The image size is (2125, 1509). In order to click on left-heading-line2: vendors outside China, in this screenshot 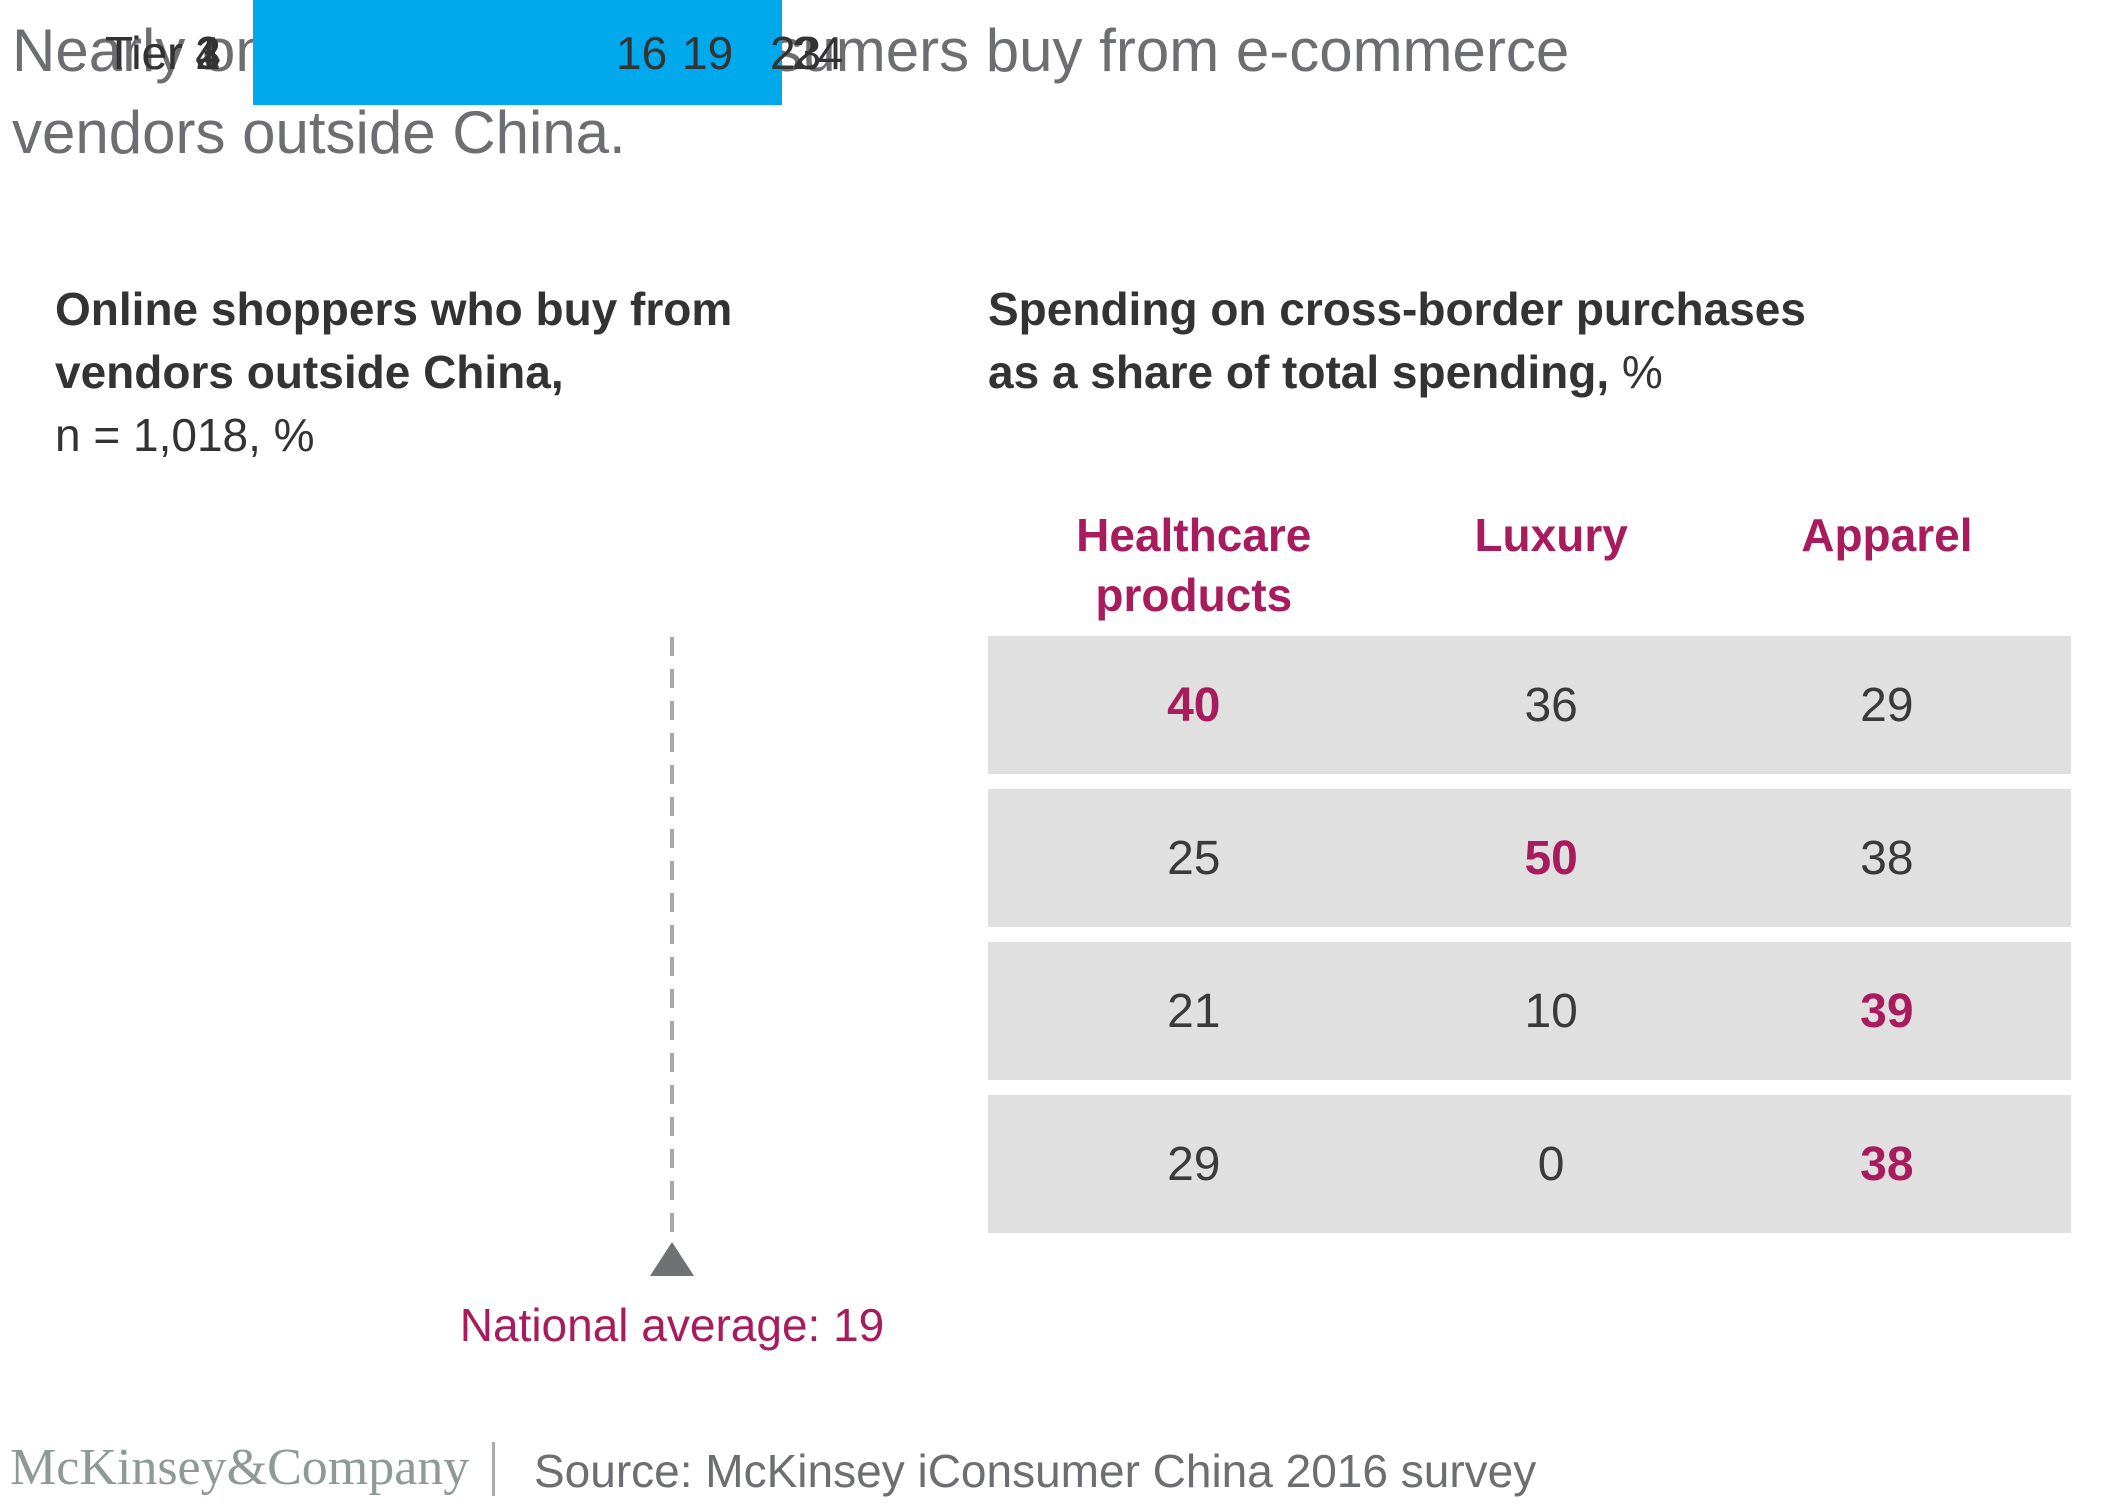, I will do `click(309, 372)`.